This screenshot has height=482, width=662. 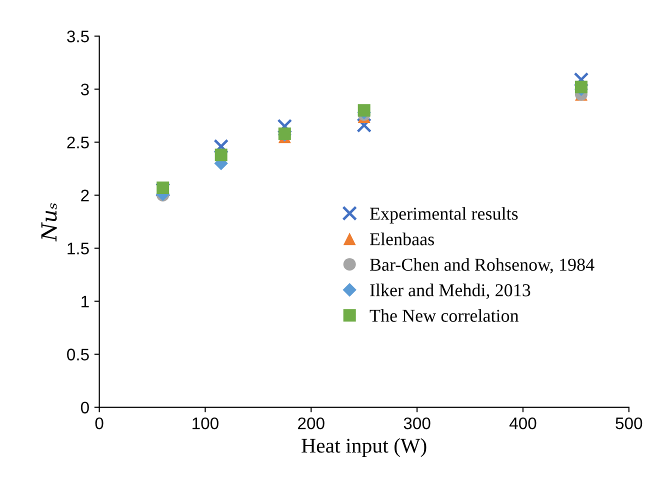 I want to click on y-tick-label: 0, so click(x=84, y=408).